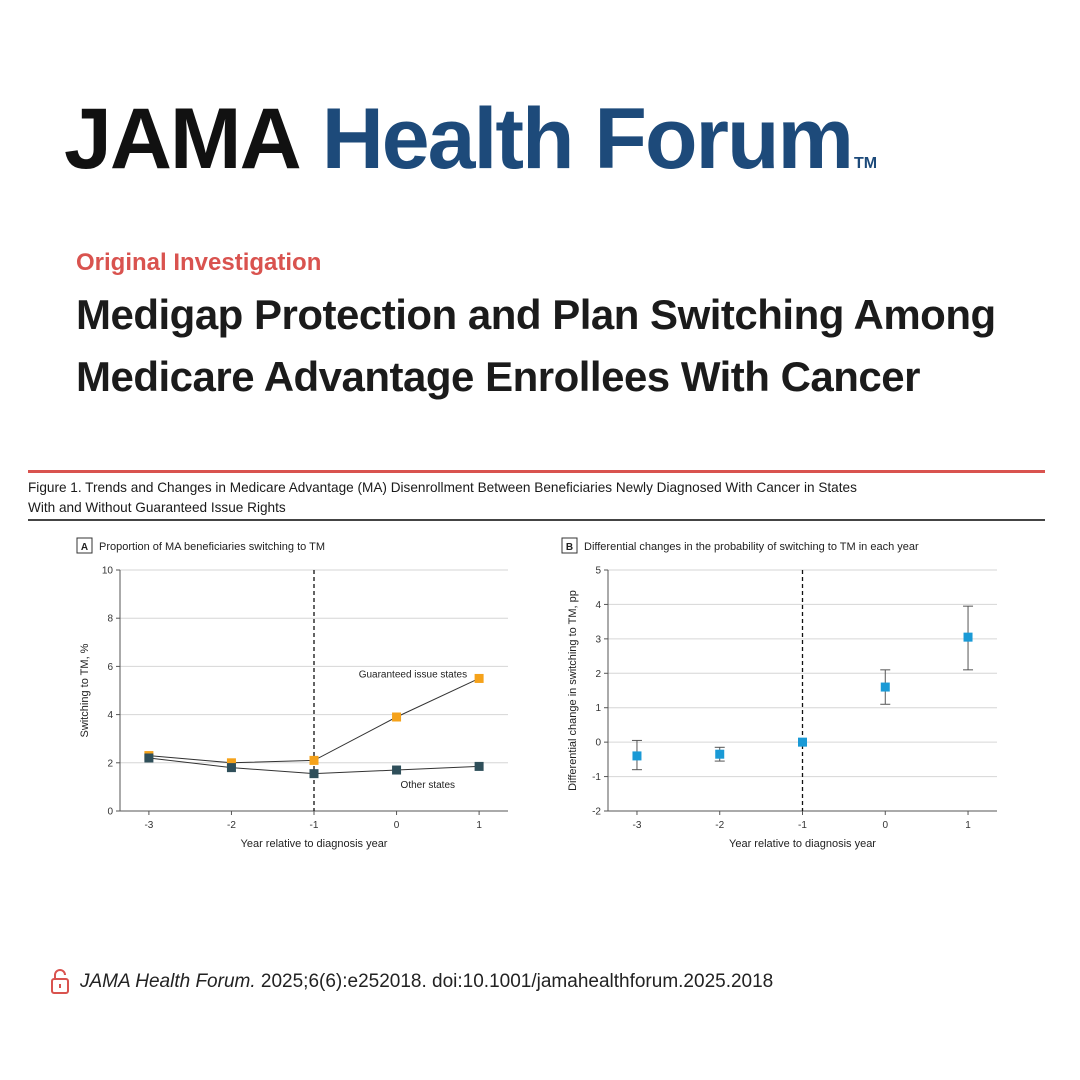  What do you see at coordinates (413, 674) in the screenshot?
I see `panel-a-guaranteed-issue-states-label: Guaranteed issue states` at bounding box center [413, 674].